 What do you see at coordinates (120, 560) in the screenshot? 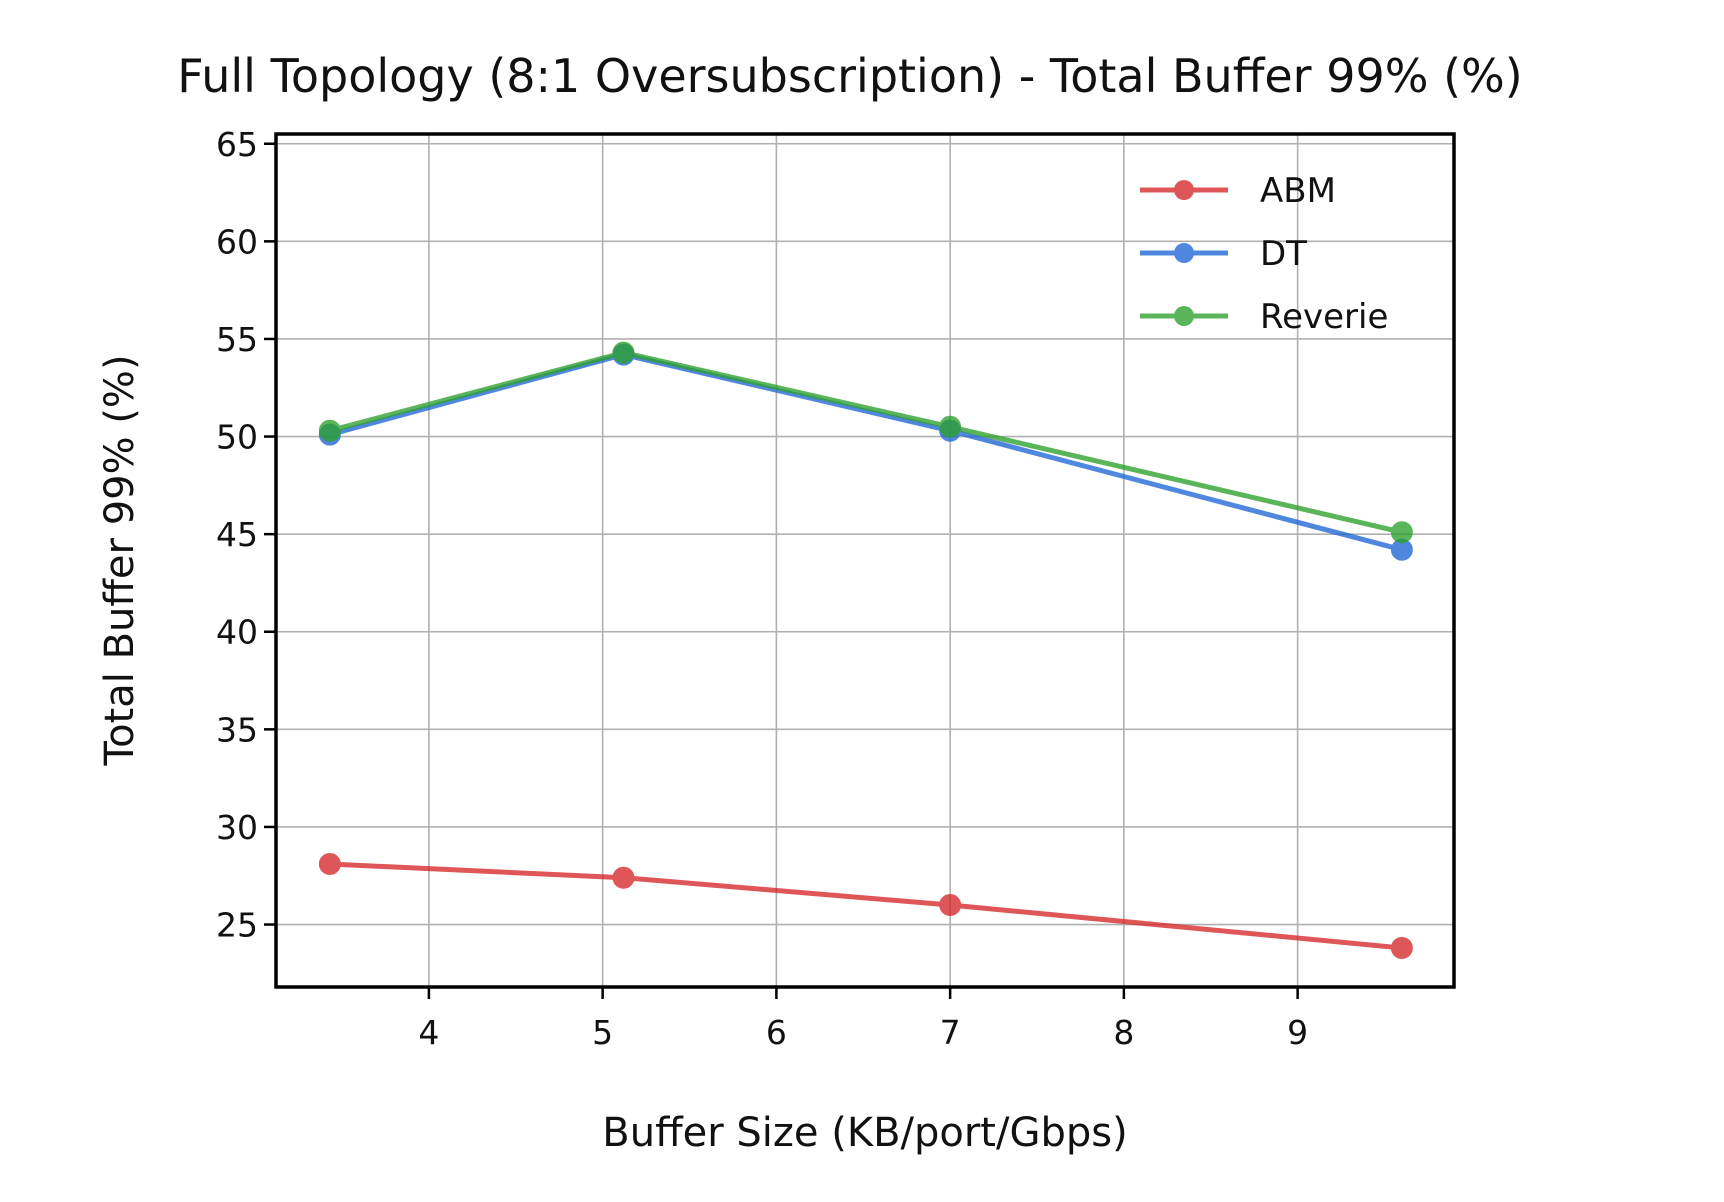
I see `y-axis-label: Total Buffer 99% (%)` at bounding box center [120, 560].